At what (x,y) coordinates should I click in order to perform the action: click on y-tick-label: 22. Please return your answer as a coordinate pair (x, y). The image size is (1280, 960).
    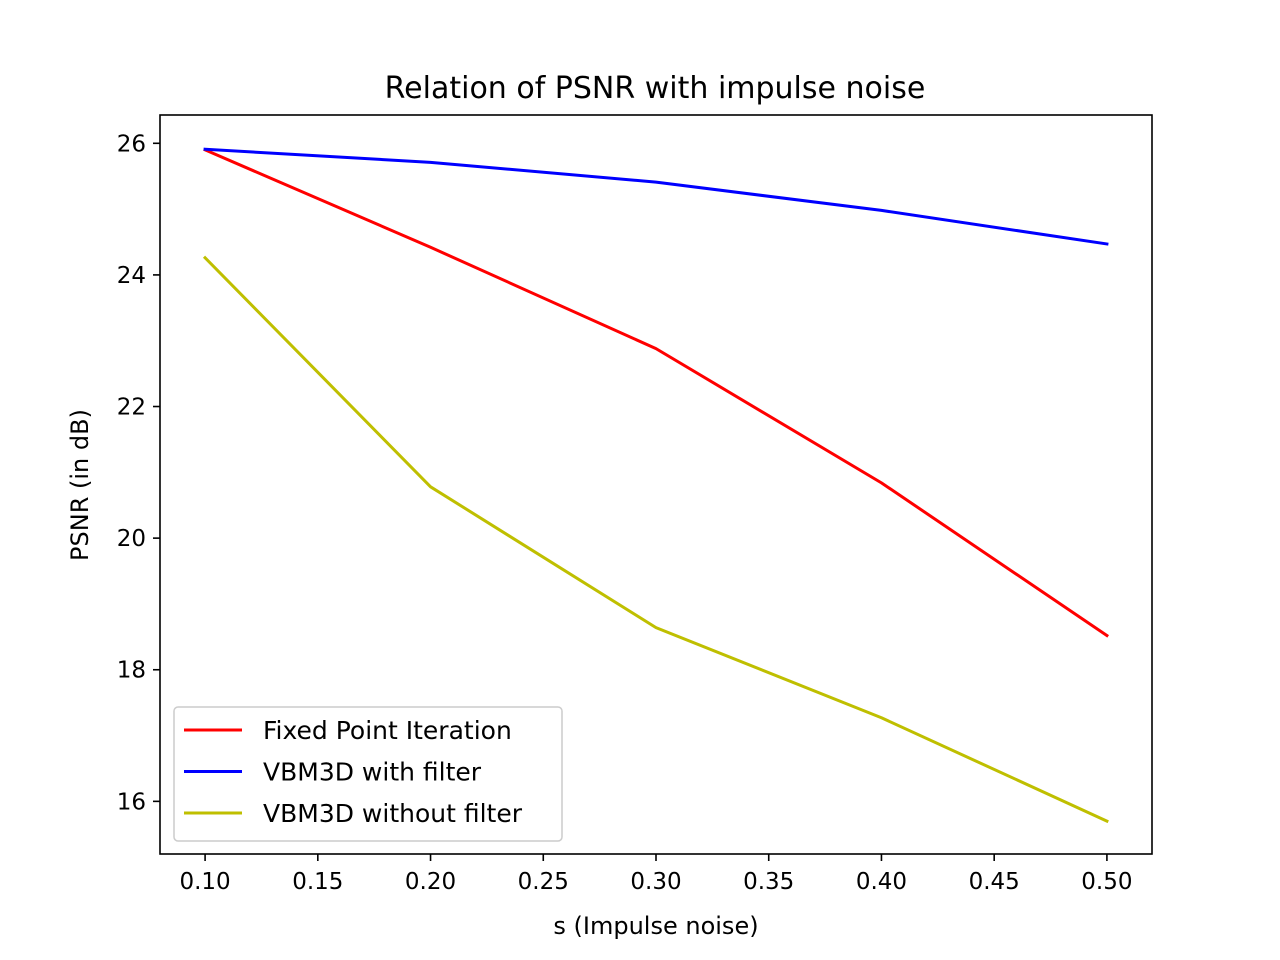
    Looking at the image, I should click on (131, 408).